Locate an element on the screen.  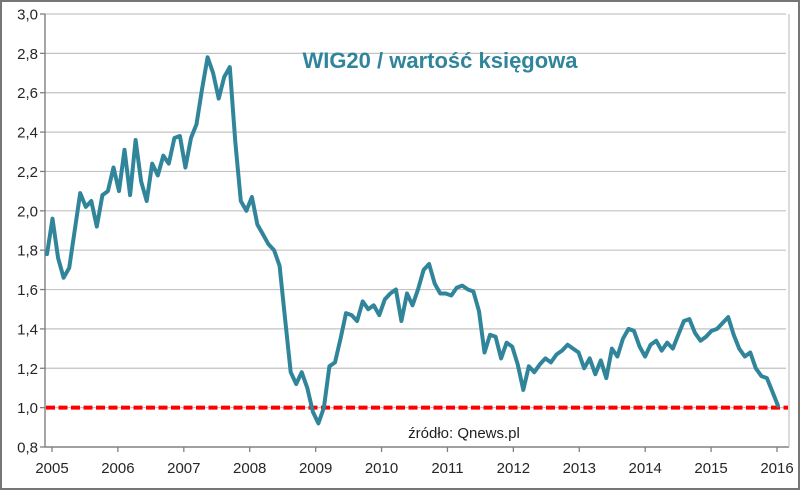
y-tick-label: 1,8 is located at coordinates (27, 251).